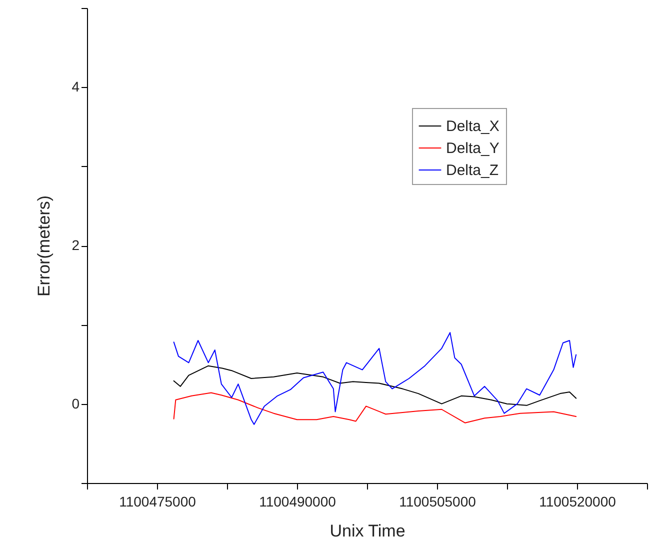 Image resolution: width=656 pixels, height=555 pixels. I want to click on x-tick-label: 1100520000, so click(577, 502).